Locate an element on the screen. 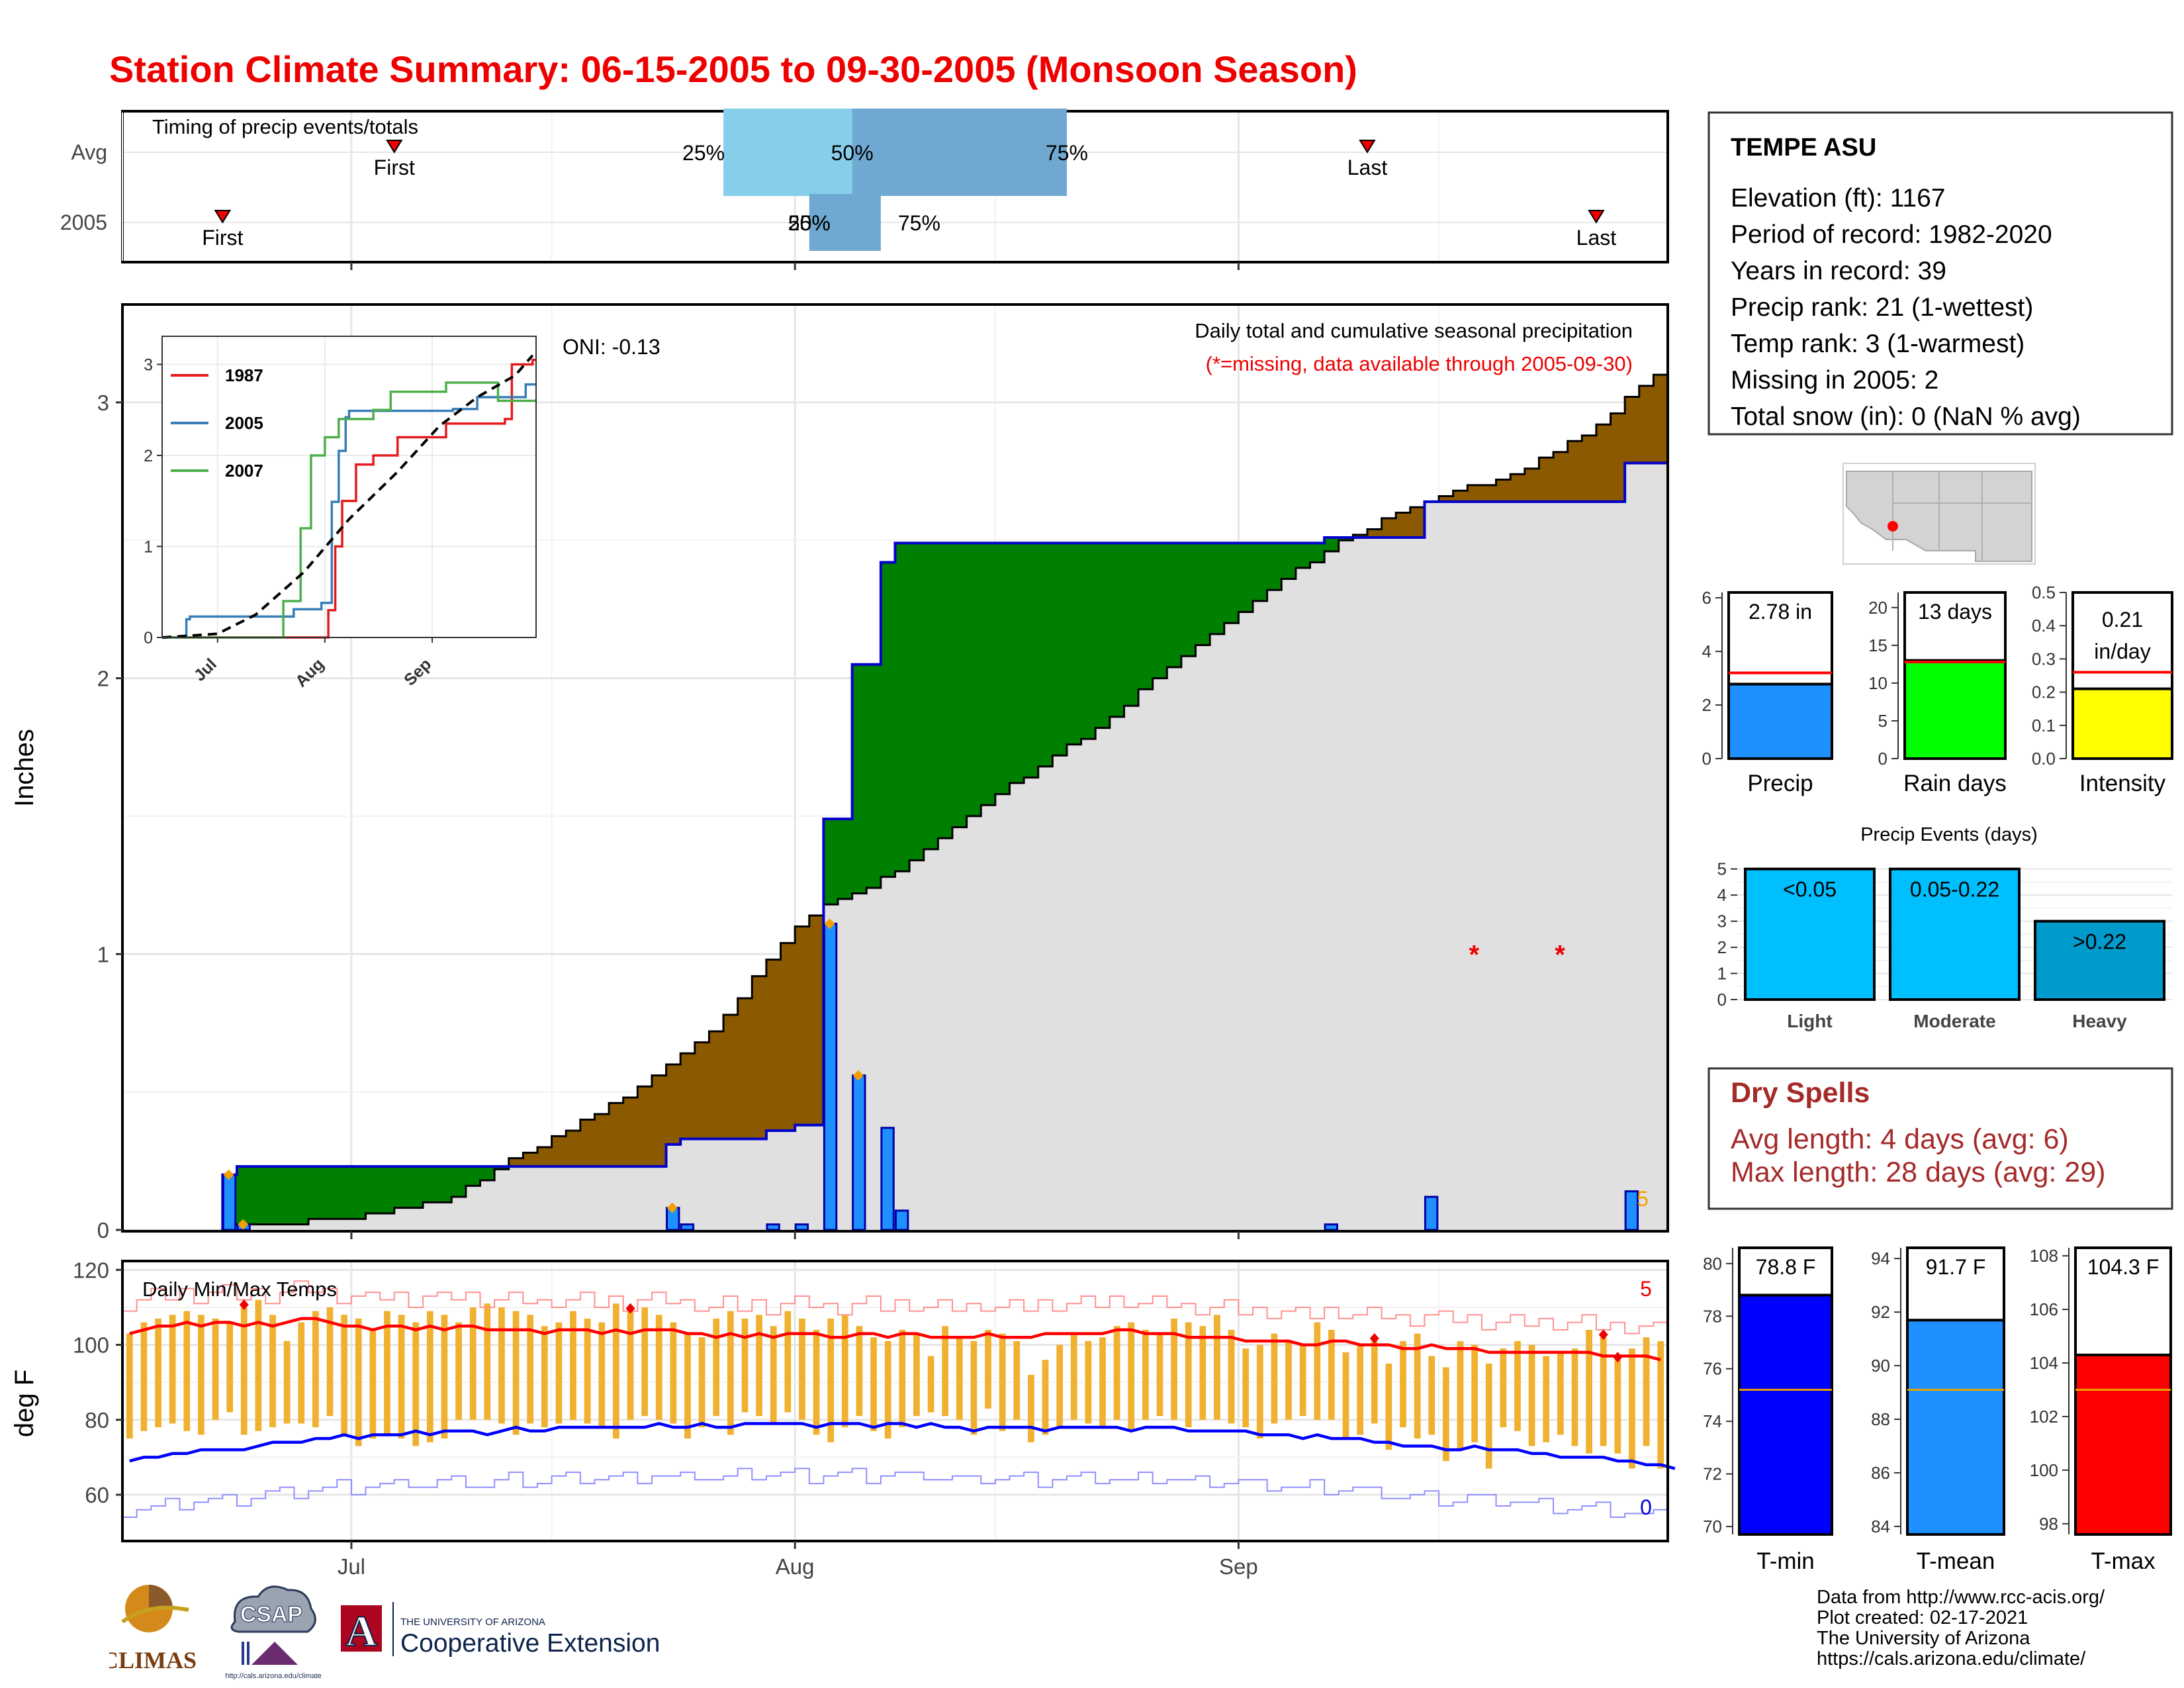  summary-value-label: 91.7 F is located at coordinates (1956, 1267).